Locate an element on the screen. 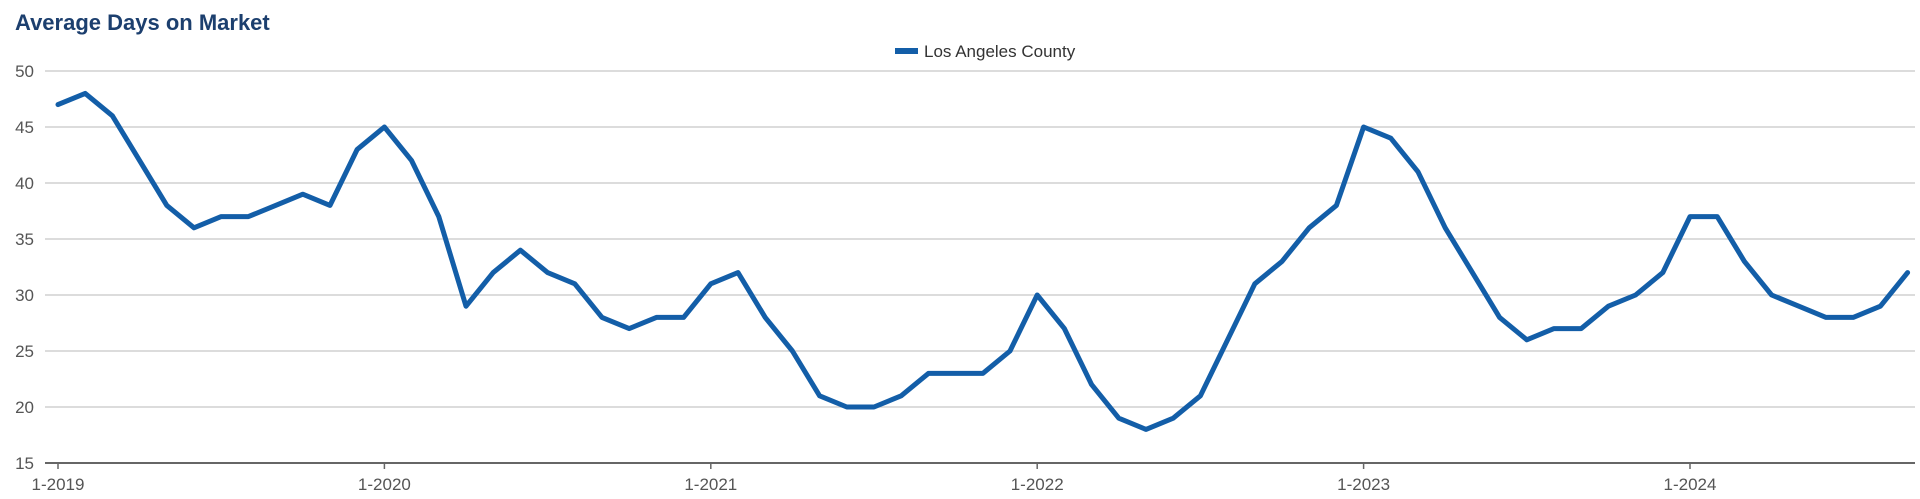 Image resolution: width=1920 pixels, height=499 pixels. y-tick-label: 45 is located at coordinates (24, 127).